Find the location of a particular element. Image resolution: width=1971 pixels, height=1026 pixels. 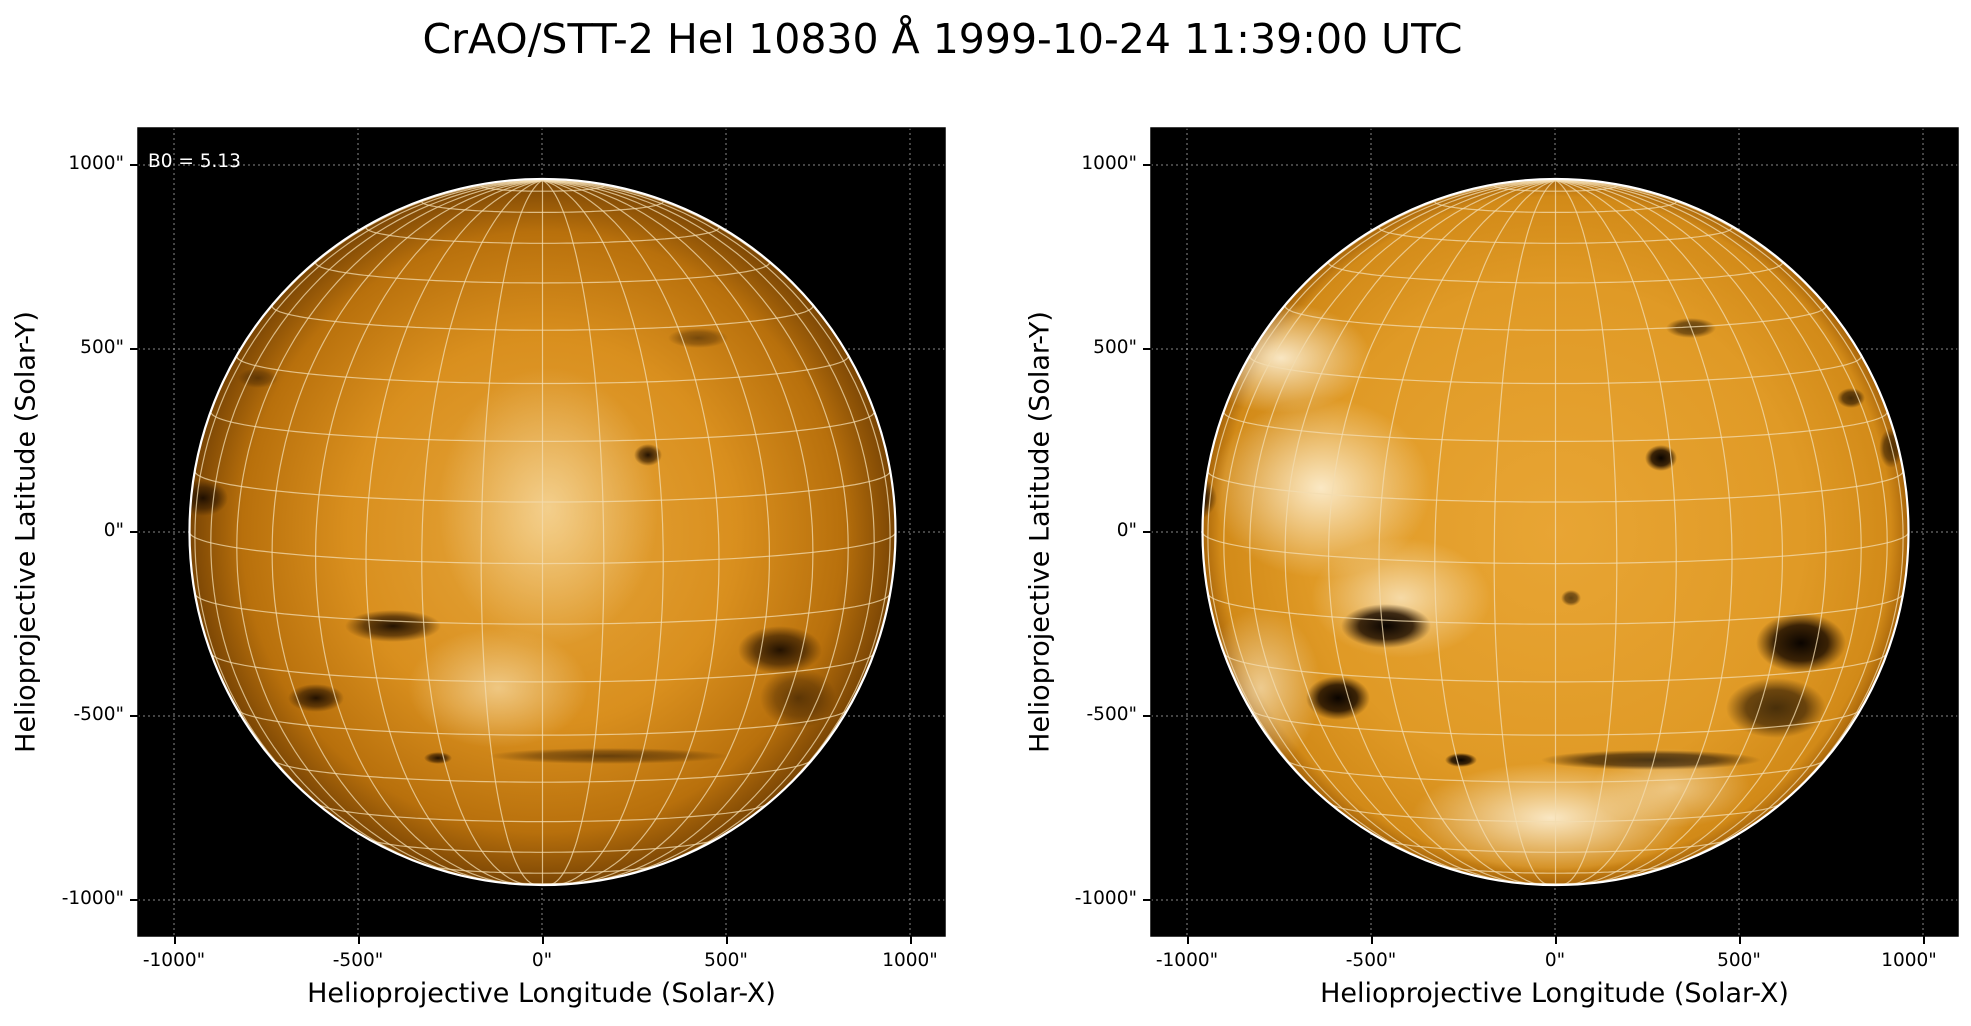

y-tick-label: 1000" is located at coordinates (96, 163).